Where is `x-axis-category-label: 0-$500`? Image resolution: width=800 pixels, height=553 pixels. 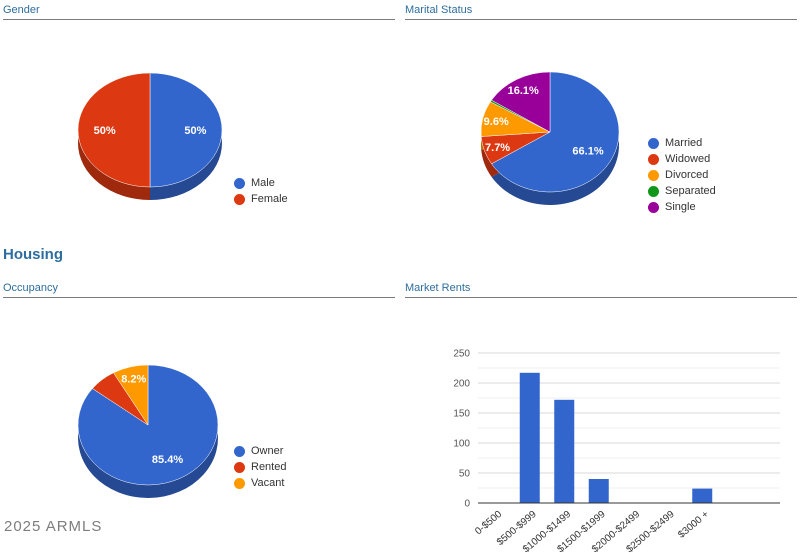 x-axis-category-label: 0-$500 is located at coordinates (488, 523).